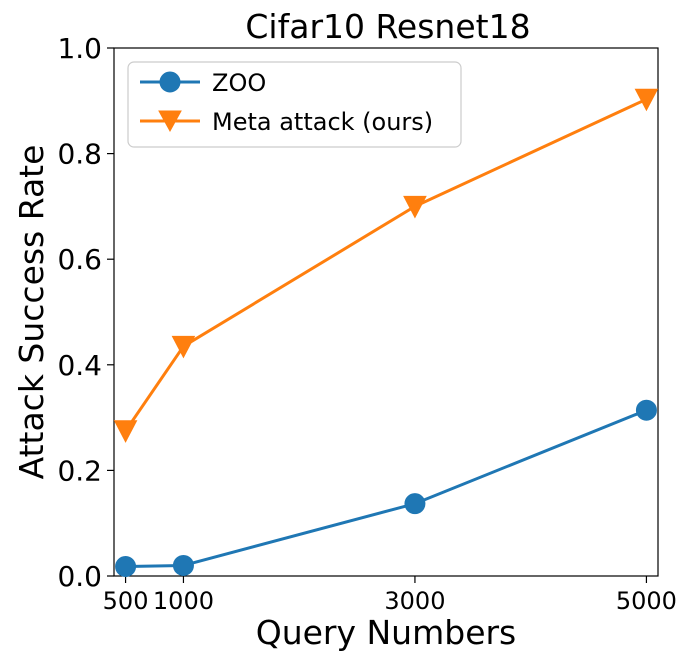 This screenshot has height=662, width=676. Describe the element at coordinates (79, 365) in the screenshot. I see `y-tick-label: 0.4` at that location.